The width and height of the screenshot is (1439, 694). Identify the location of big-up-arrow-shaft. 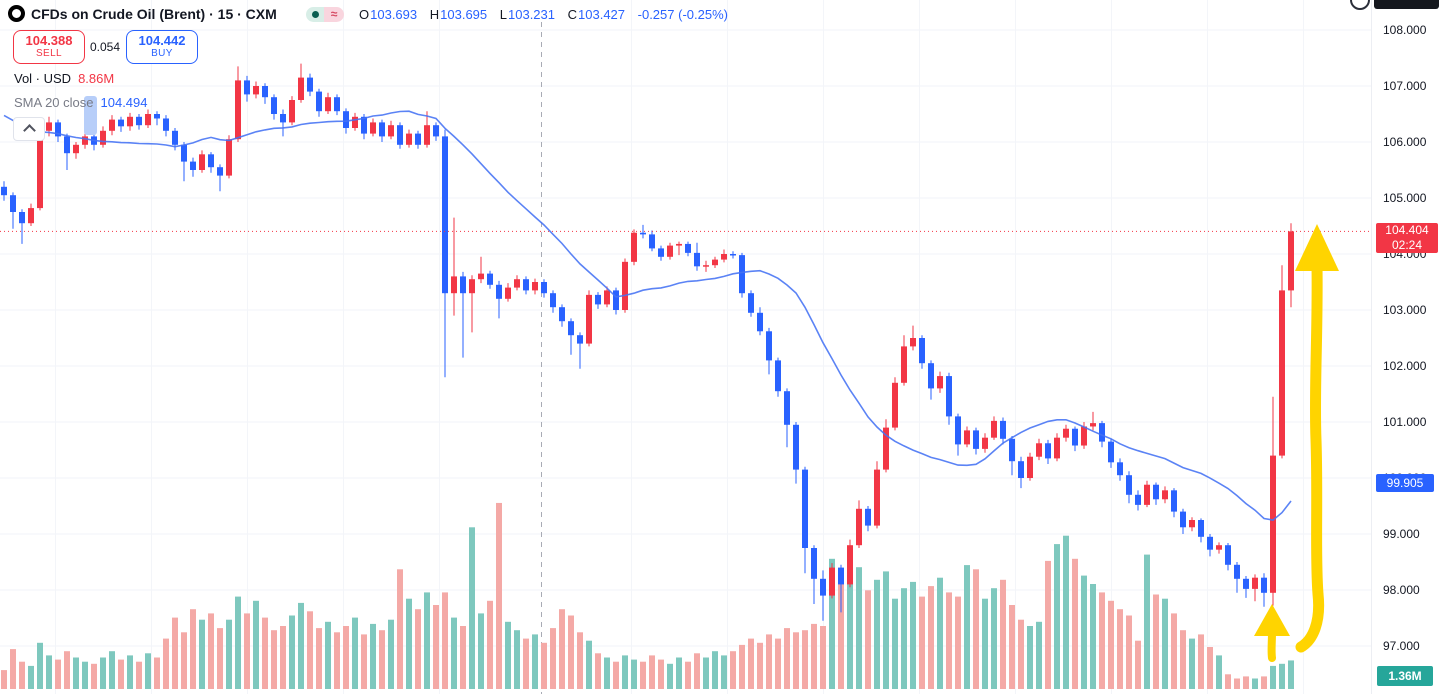
(1310, 456).